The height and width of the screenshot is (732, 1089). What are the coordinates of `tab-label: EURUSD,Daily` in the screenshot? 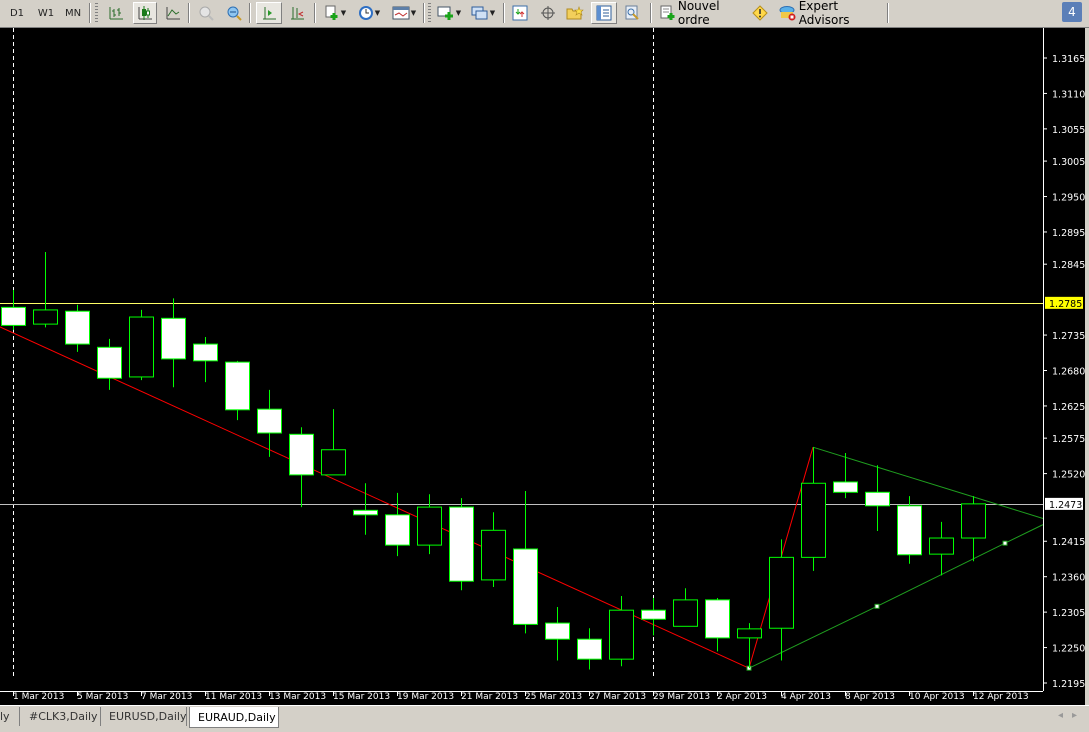 It's located at (148, 716).